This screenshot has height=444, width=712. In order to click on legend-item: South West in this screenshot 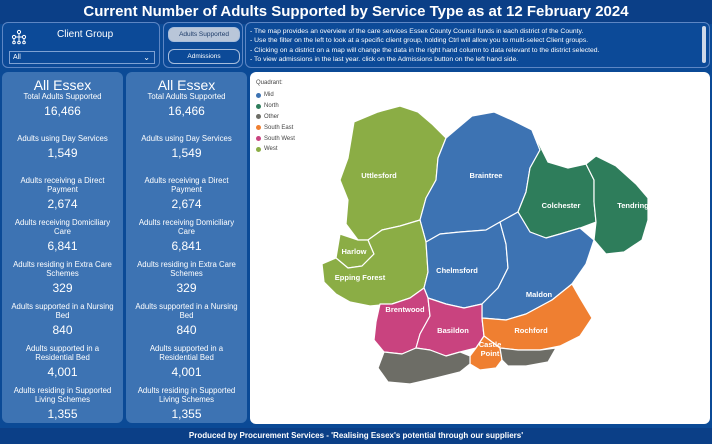, I will do `click(275, 138)`.